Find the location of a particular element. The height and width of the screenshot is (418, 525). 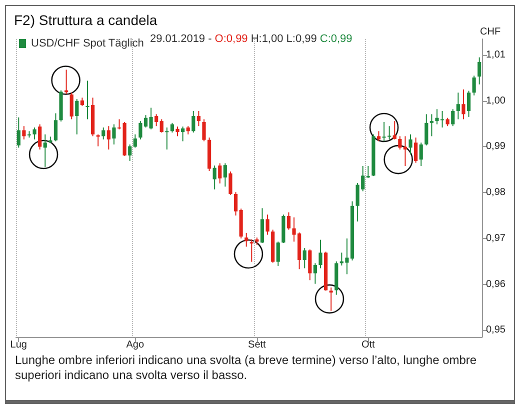

y-tick-label: 1,01 is located at coordinates (496, 55).